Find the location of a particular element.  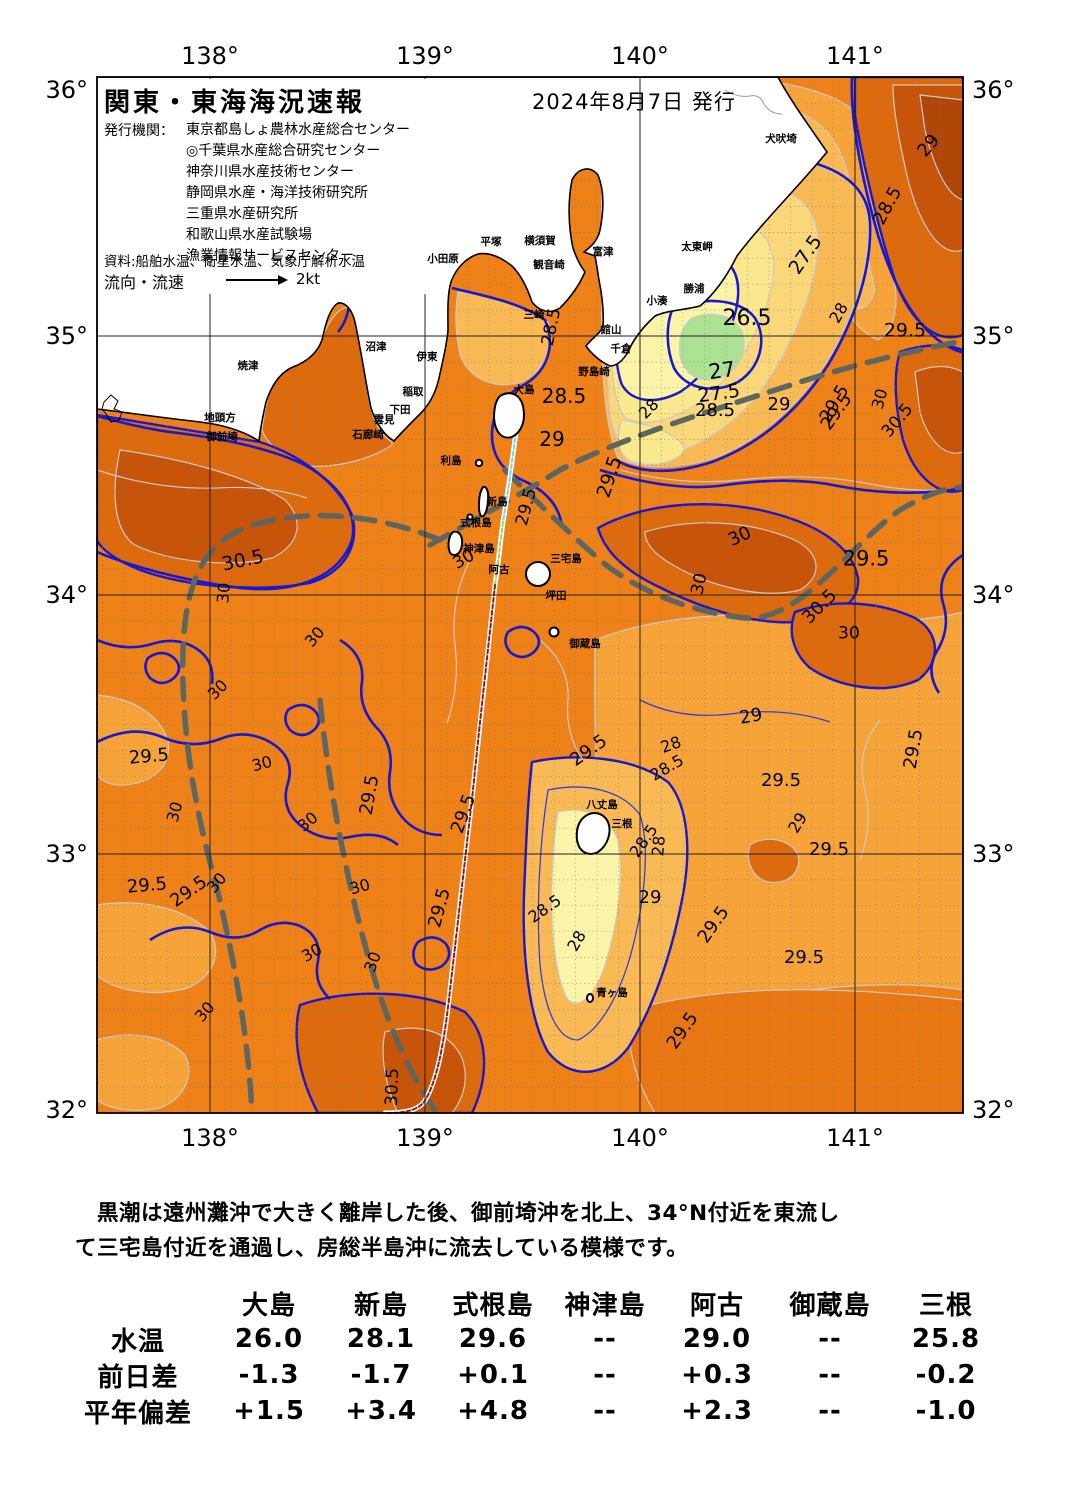

table-cell: +3.4 is located at coordinates (381, 1411).